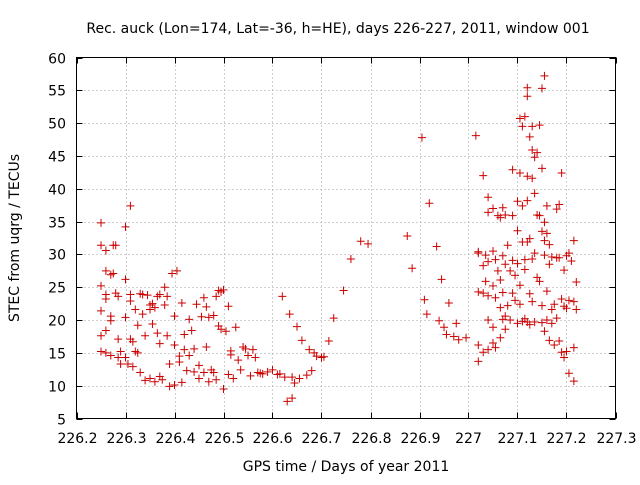 This screenshot has width=640, height=485. What do you see at coordinates (566, 439) in the screenshot?
I see `x-tick-label: 227.2` at bounding box center [566, 439].